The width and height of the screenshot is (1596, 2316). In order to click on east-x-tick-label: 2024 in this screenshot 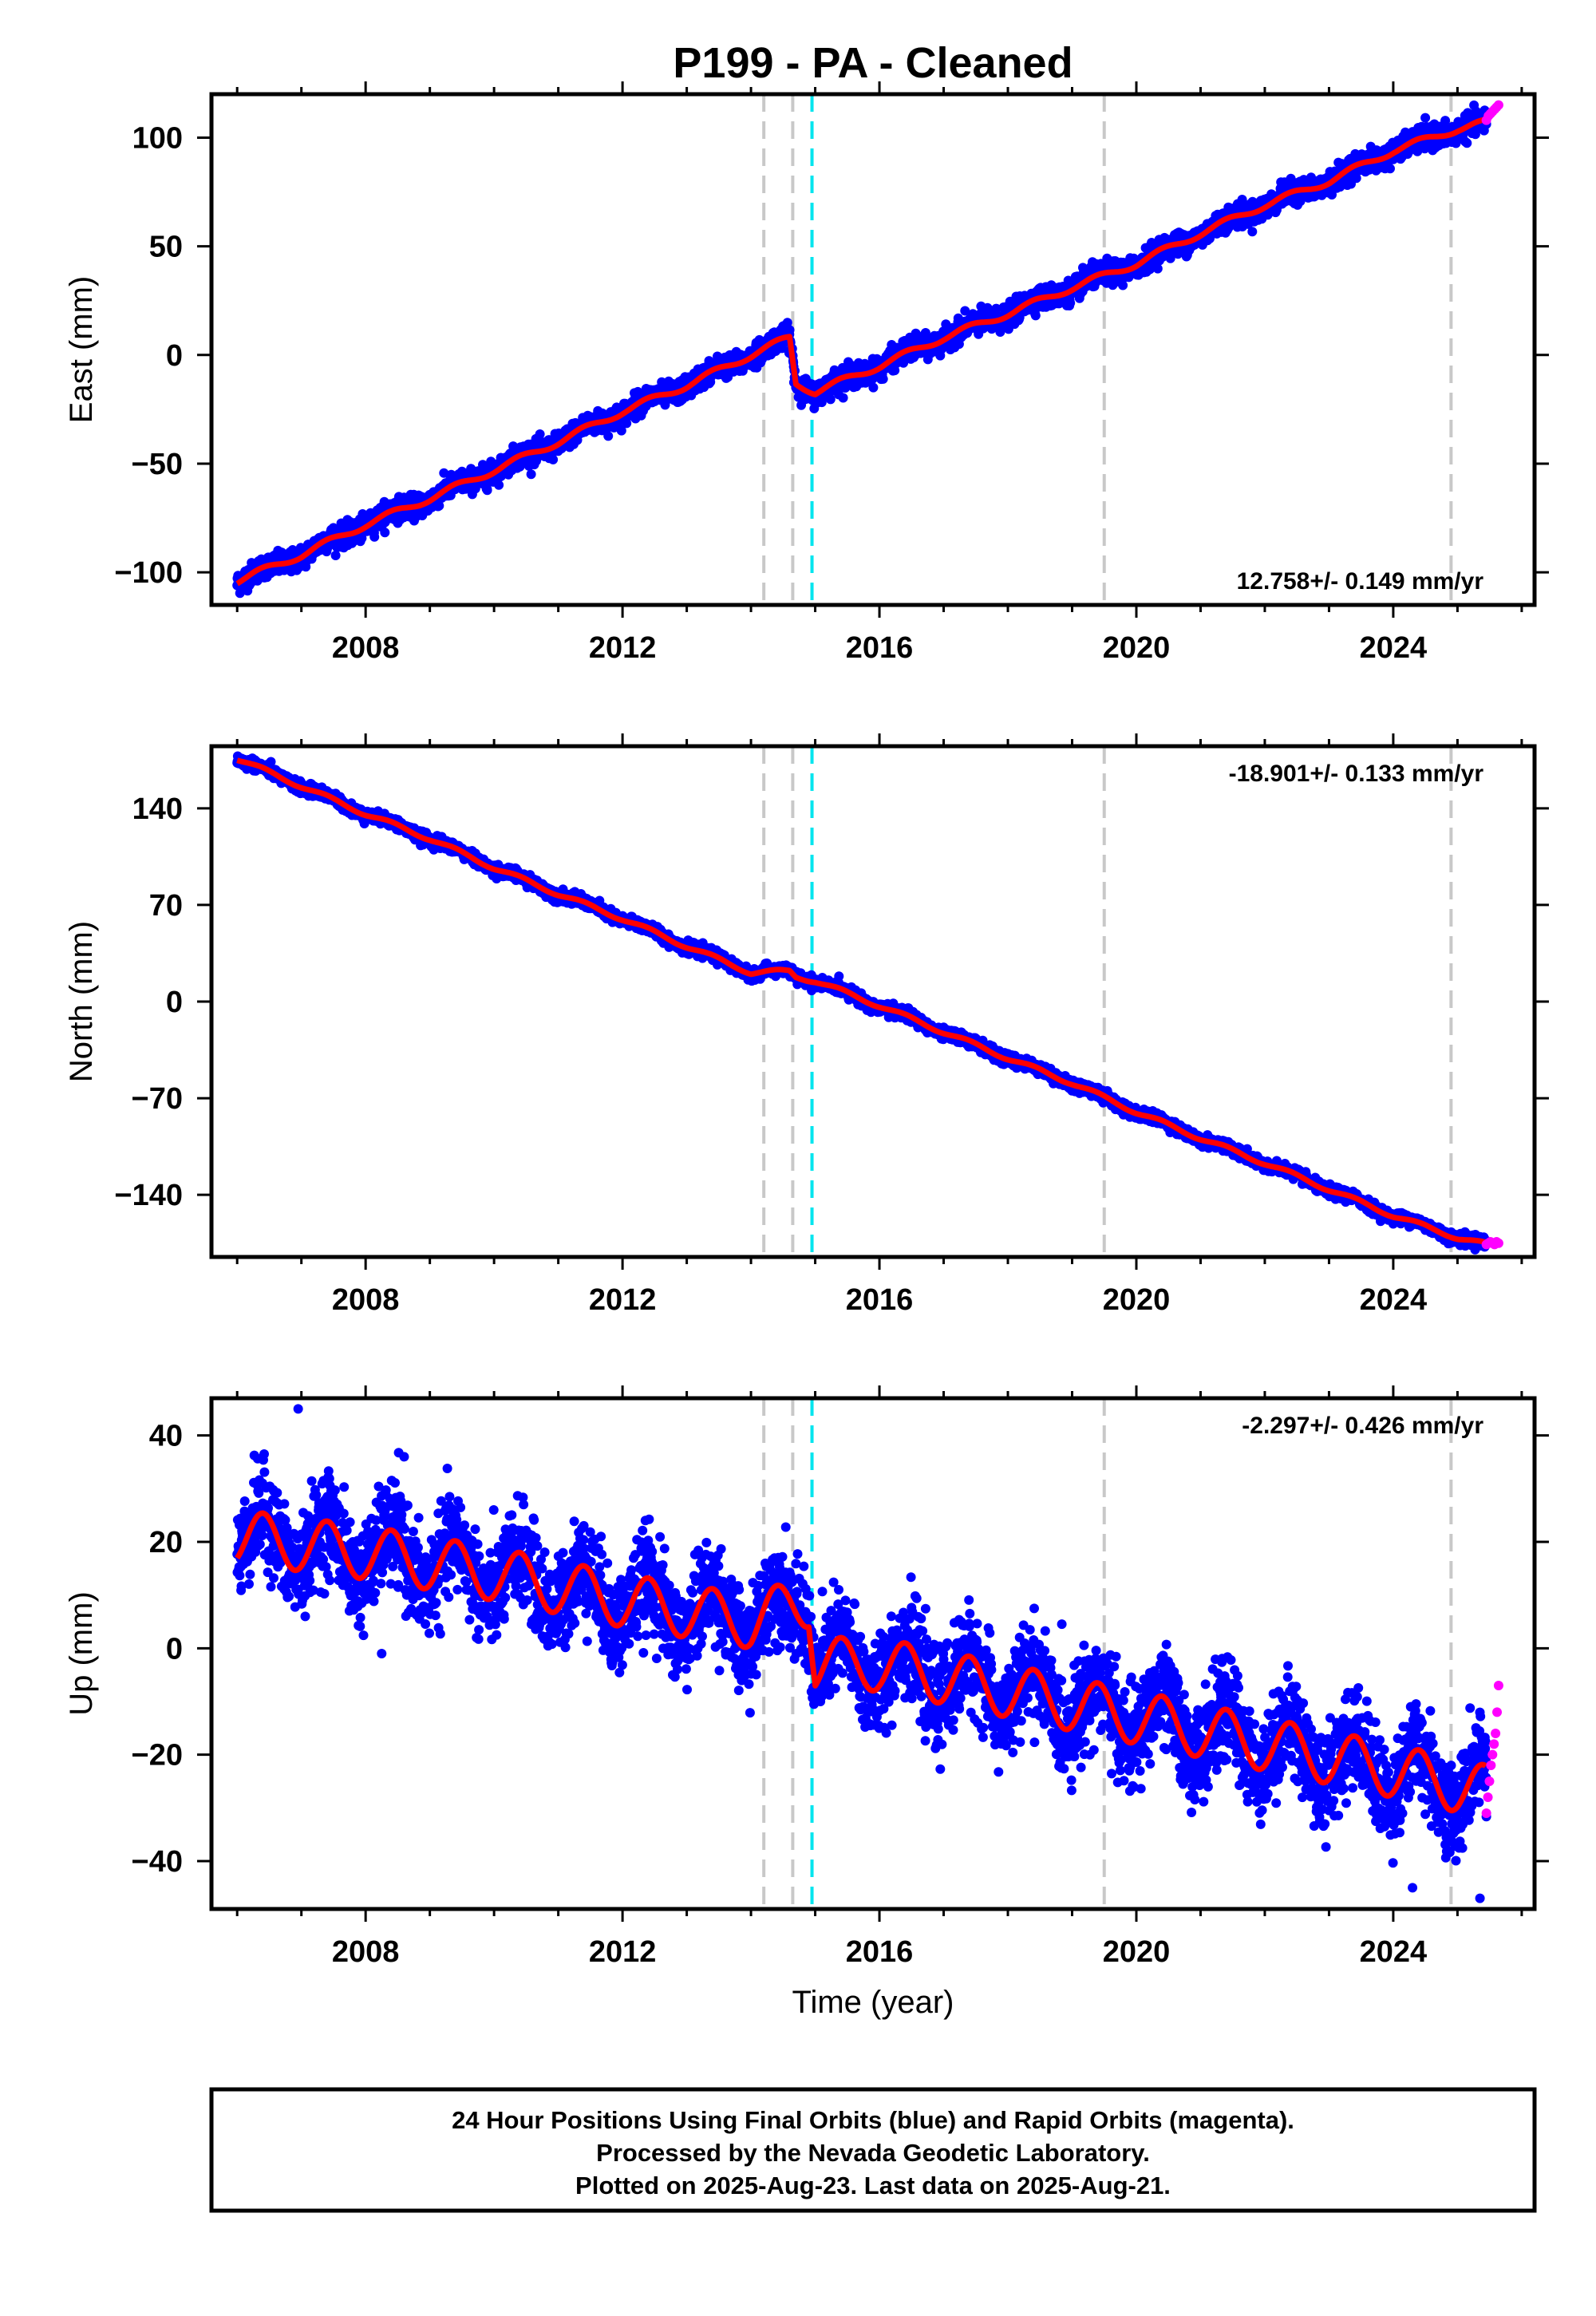, I will do `click(1394, 648)`.